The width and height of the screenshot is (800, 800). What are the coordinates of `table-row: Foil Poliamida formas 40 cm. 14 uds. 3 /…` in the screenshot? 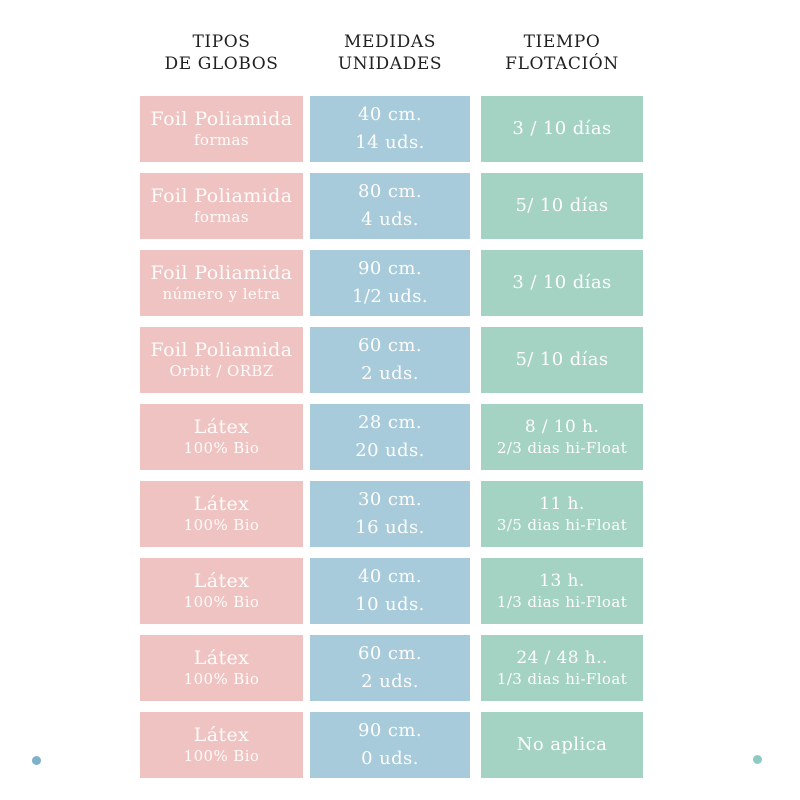 It's located at (391, 129).